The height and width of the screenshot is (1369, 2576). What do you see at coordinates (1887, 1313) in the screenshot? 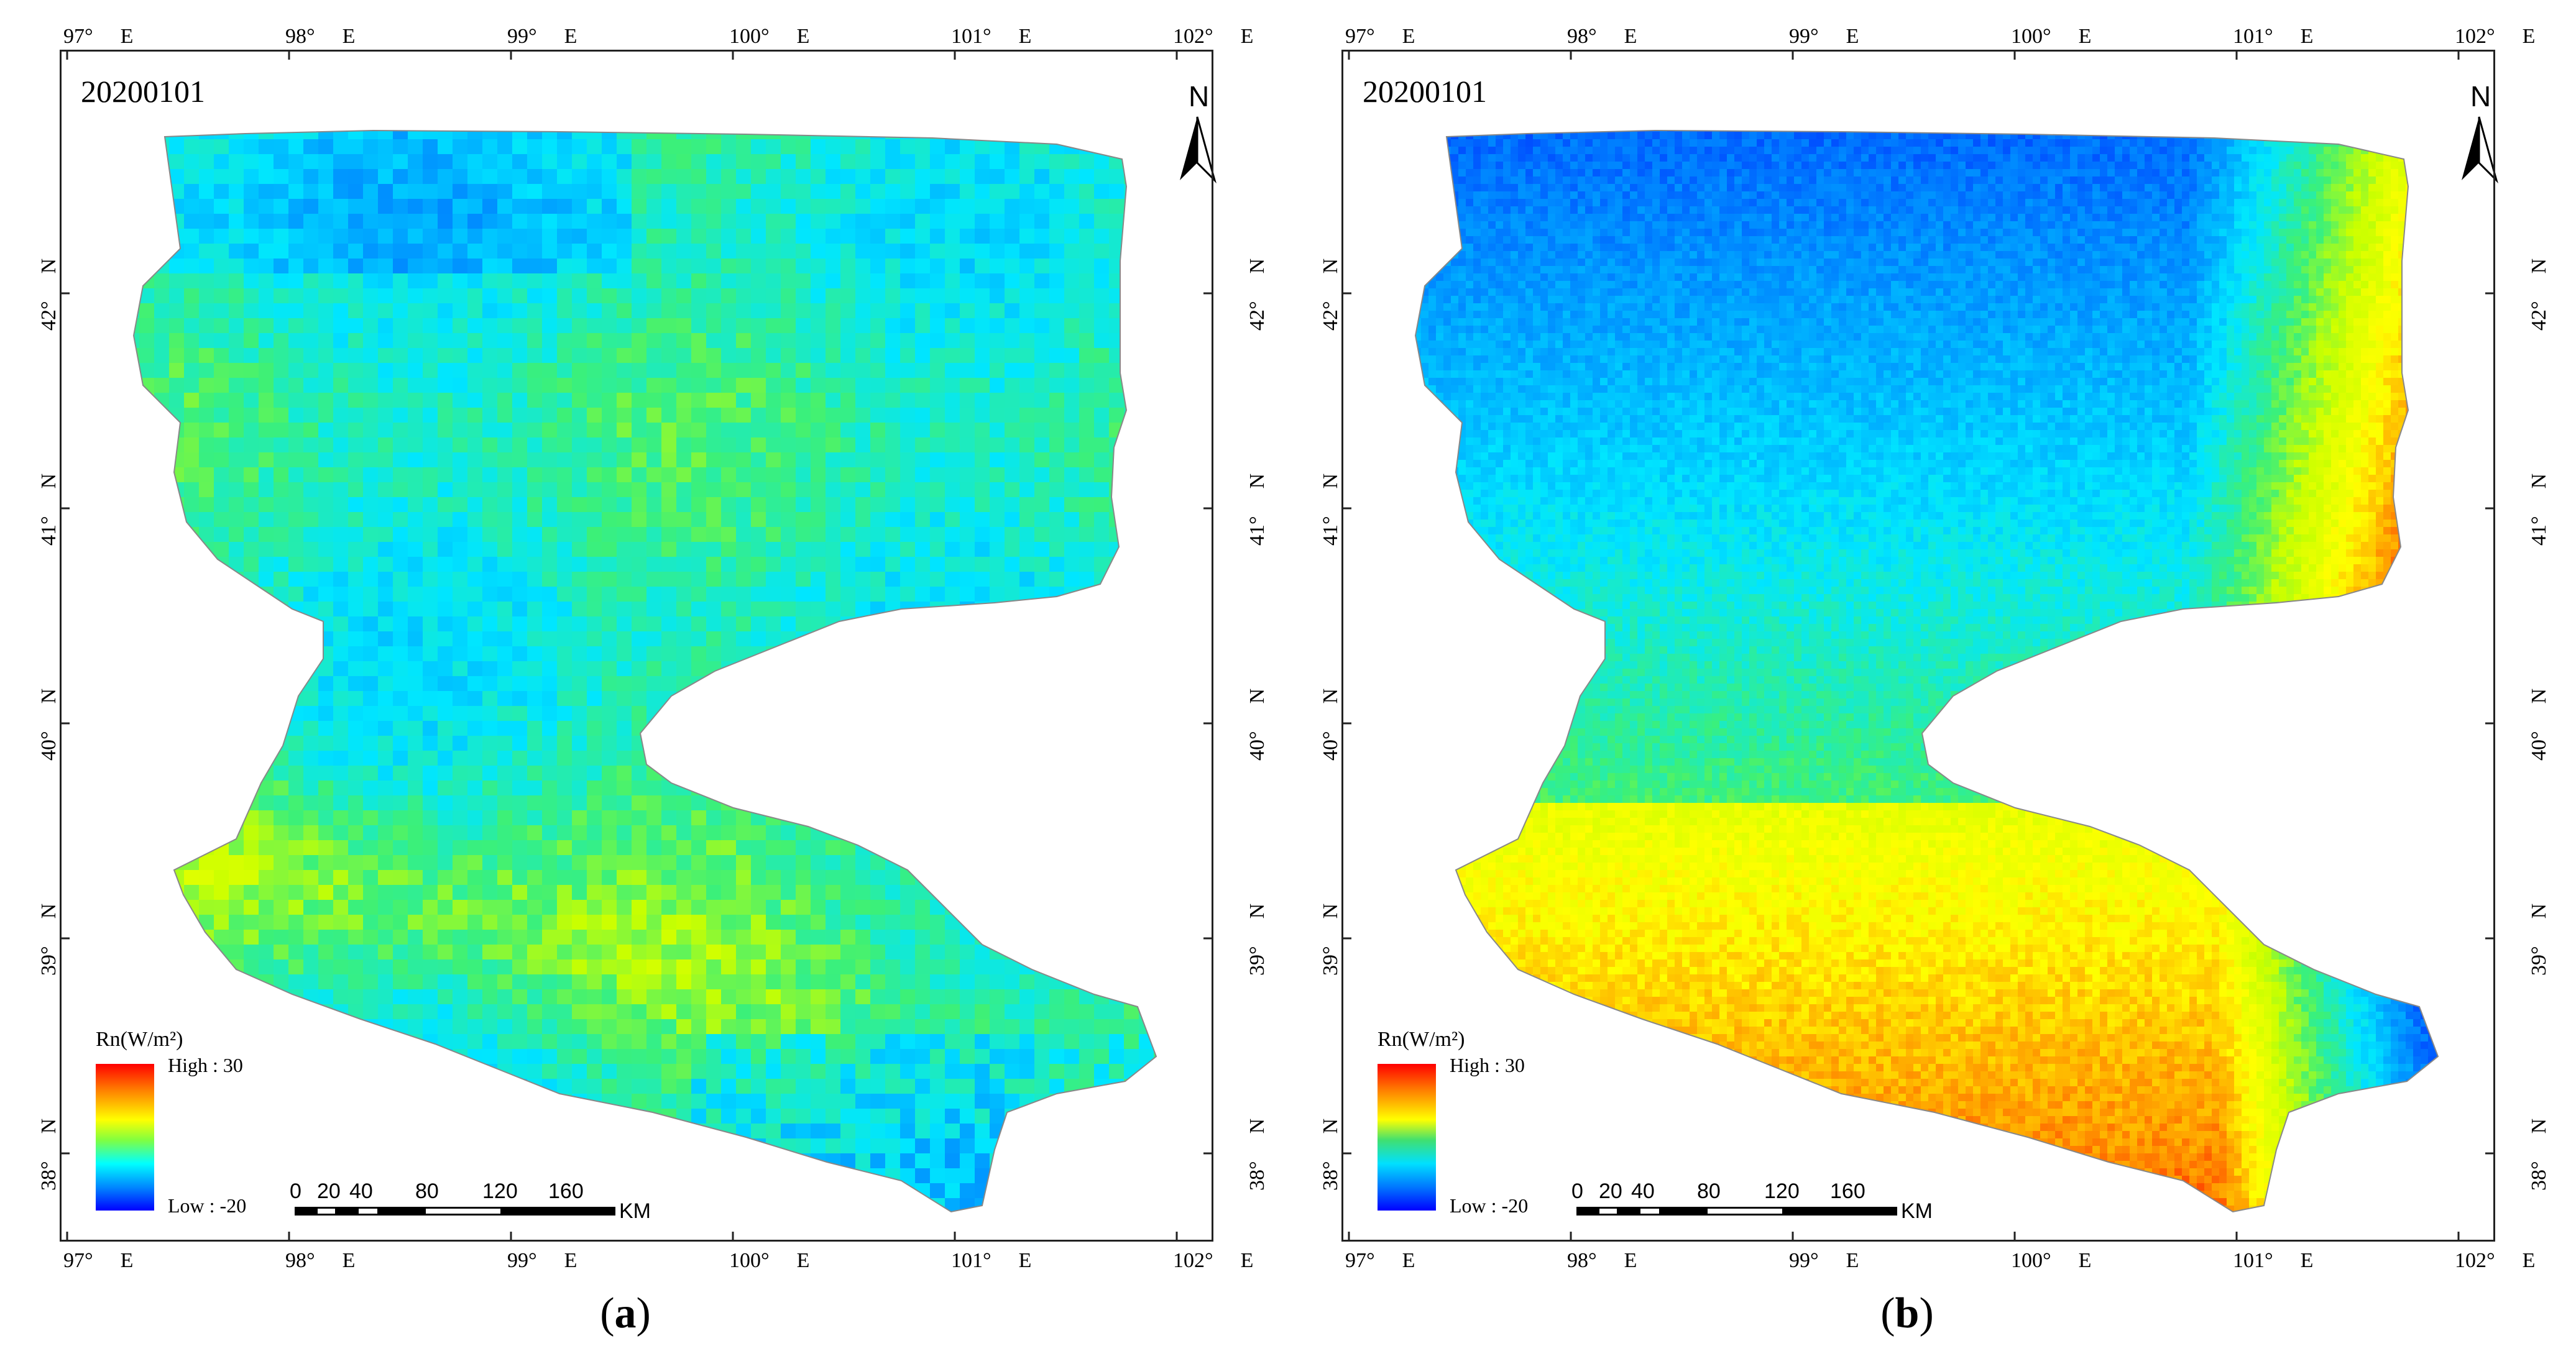
I see `caption-paren-open: (` at bounding box center [1887, 1313].